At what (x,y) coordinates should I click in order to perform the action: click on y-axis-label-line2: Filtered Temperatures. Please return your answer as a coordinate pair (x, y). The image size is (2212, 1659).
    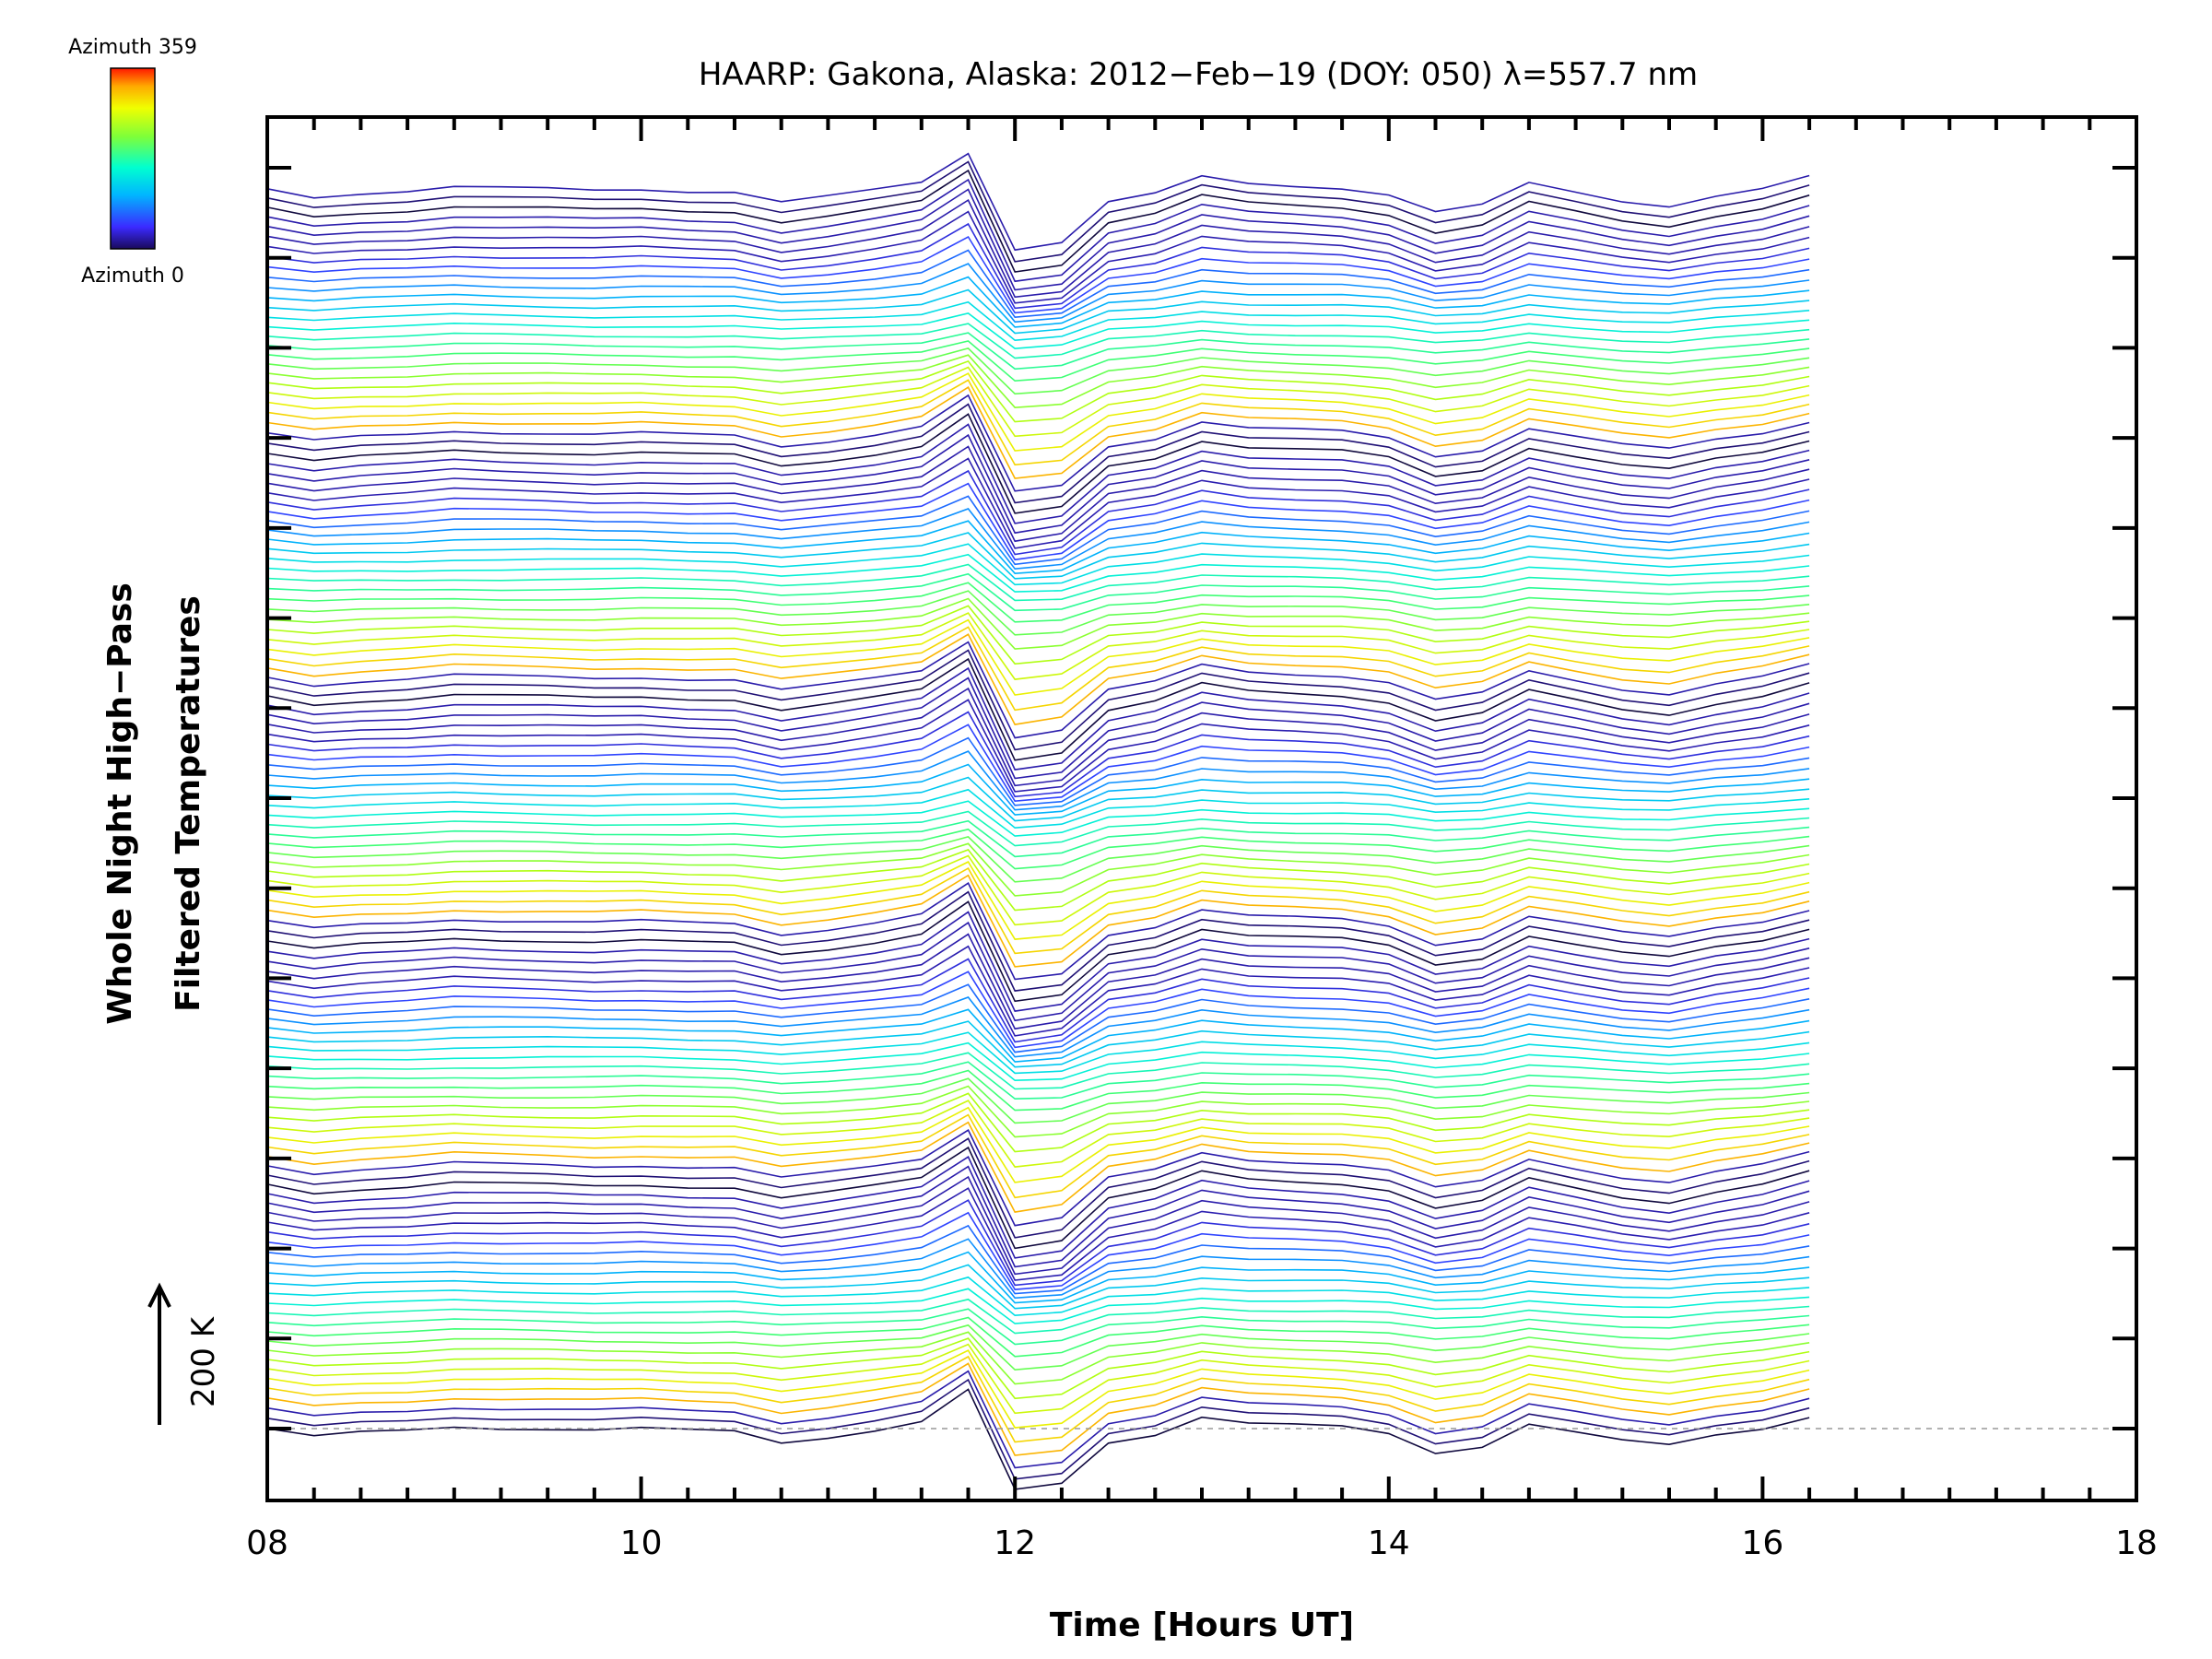
    Looking at the image, I should click on (188, 803).